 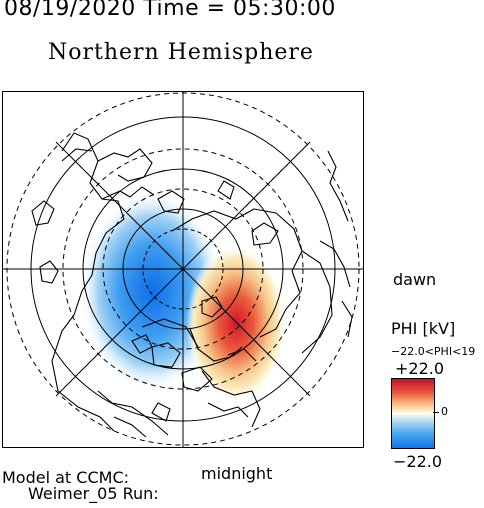 What do you see at coordinates (93, 493) in the screenshot?
I see `footer-run: Weimer_05 Run:` at bounding box center [93, 493].